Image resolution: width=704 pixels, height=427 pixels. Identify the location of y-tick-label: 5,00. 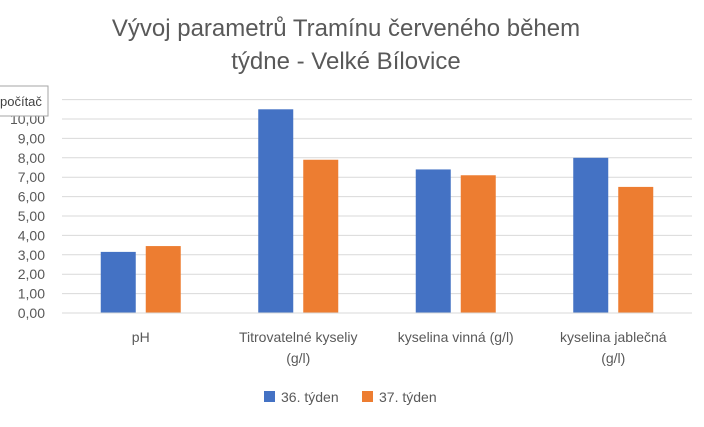
(31, 216).